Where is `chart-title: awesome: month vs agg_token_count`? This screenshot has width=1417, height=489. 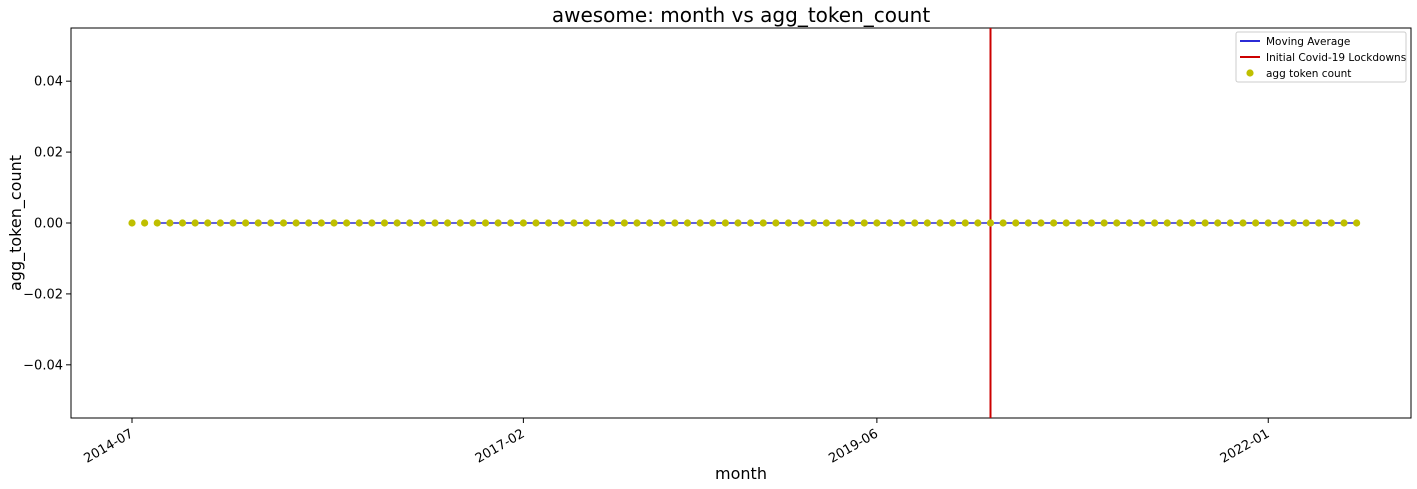
chart-title: awesome: month vs agg_token_count is located at coordinates (741, 15).